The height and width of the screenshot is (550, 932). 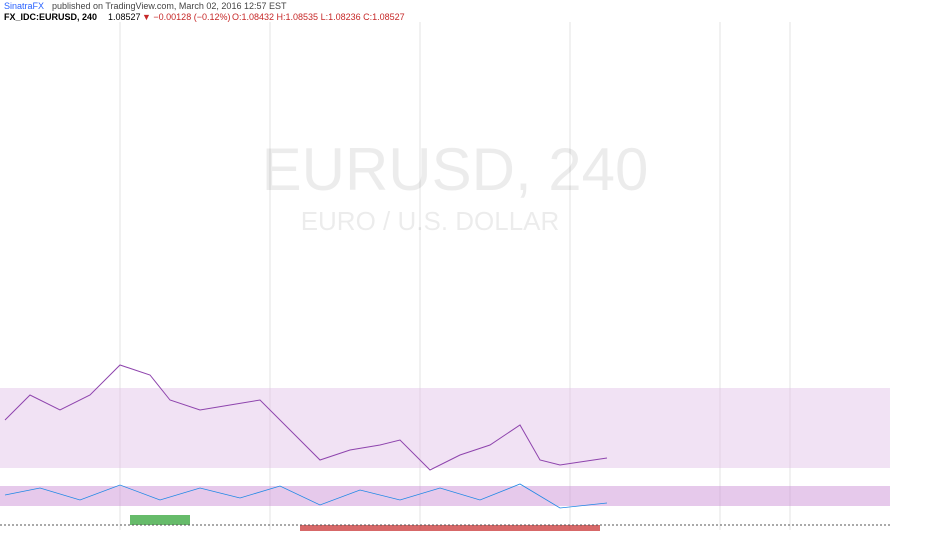 What do you see at coordinates (455, 169) in the screenshot?
I see `watermark: EURUSD, 240` at bounding box center [455, 169].